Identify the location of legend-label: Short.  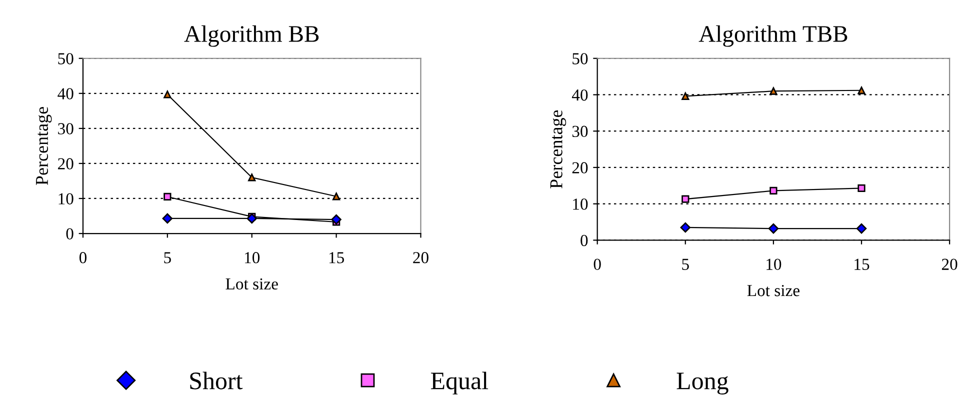
(216, 381).